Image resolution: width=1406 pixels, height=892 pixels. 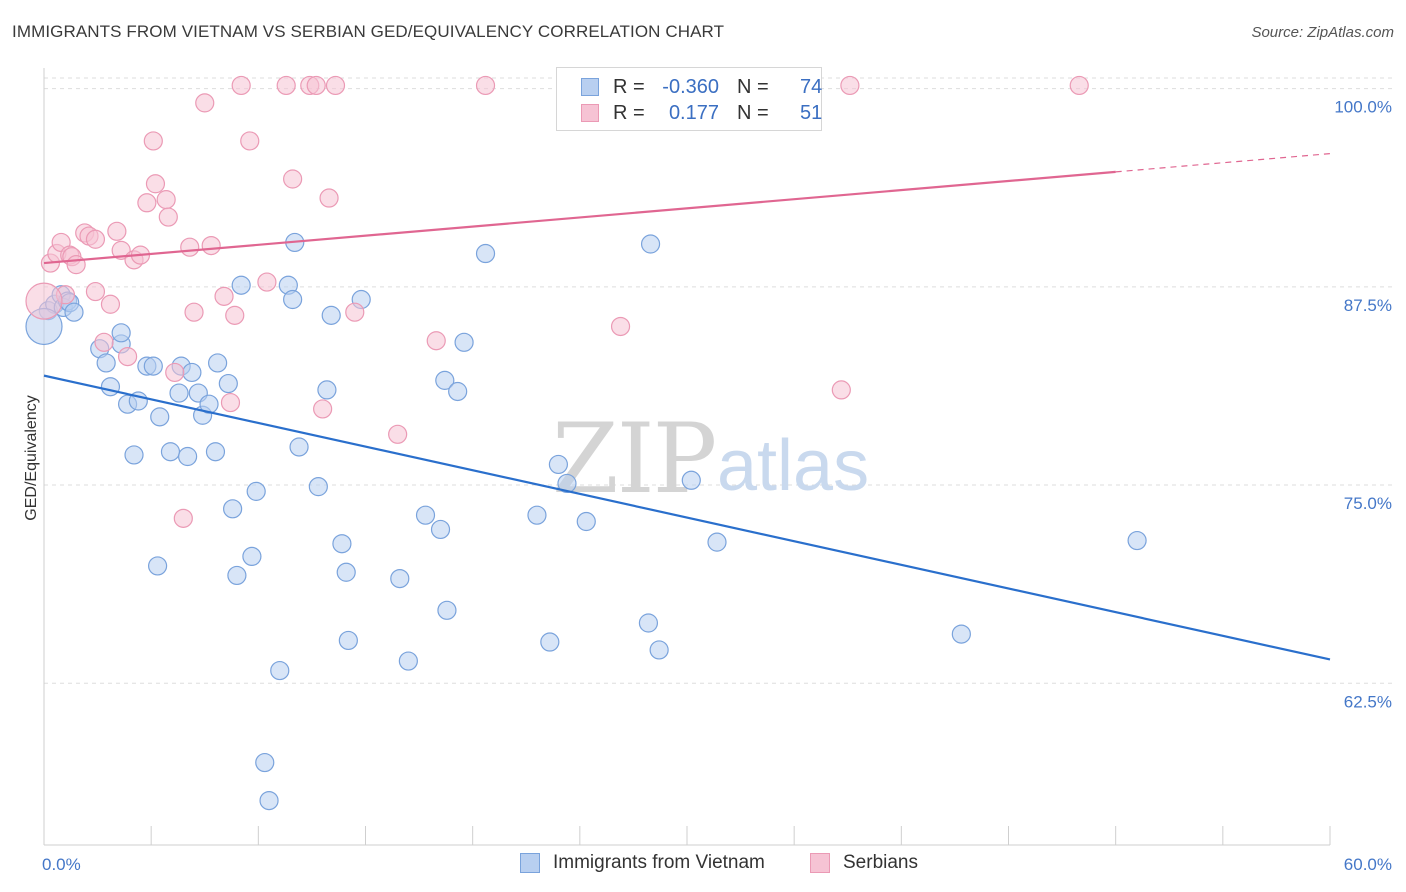 What do you see at coordinates (880, 862) in the screenshot?
I see `bottom-legend-label: Serbians` at bounding box center [880, 862].